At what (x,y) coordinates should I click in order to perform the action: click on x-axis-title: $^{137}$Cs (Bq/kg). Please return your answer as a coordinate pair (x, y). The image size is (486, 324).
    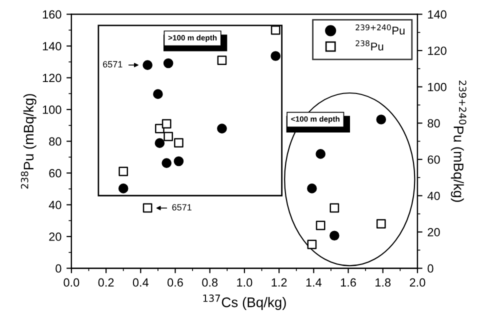
    Looking at the image, I should click on (244, 302).